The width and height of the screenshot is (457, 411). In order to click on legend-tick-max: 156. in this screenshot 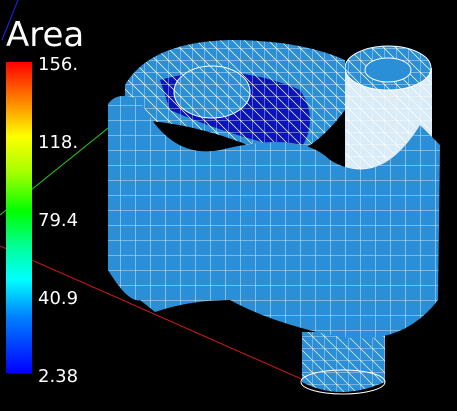, I will do `click(58, 64)`.